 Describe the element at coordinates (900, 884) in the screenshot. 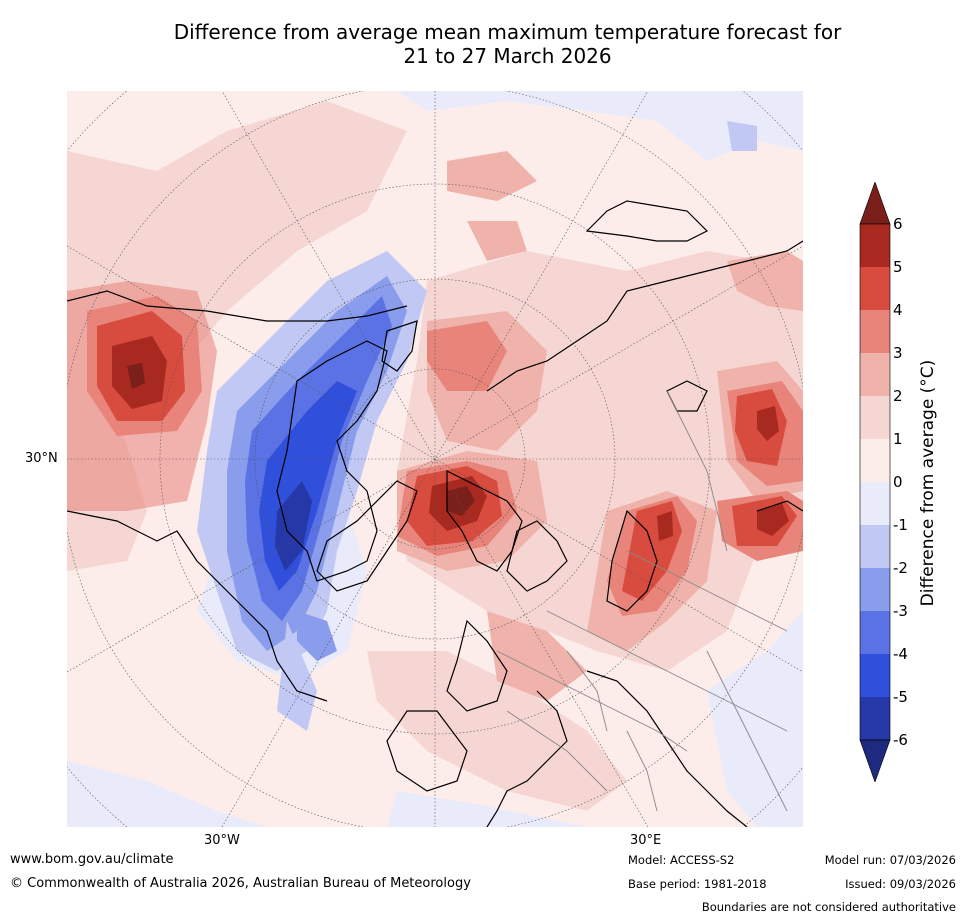

I see `footer-issued: Issued: 09/03/2026` at that location.